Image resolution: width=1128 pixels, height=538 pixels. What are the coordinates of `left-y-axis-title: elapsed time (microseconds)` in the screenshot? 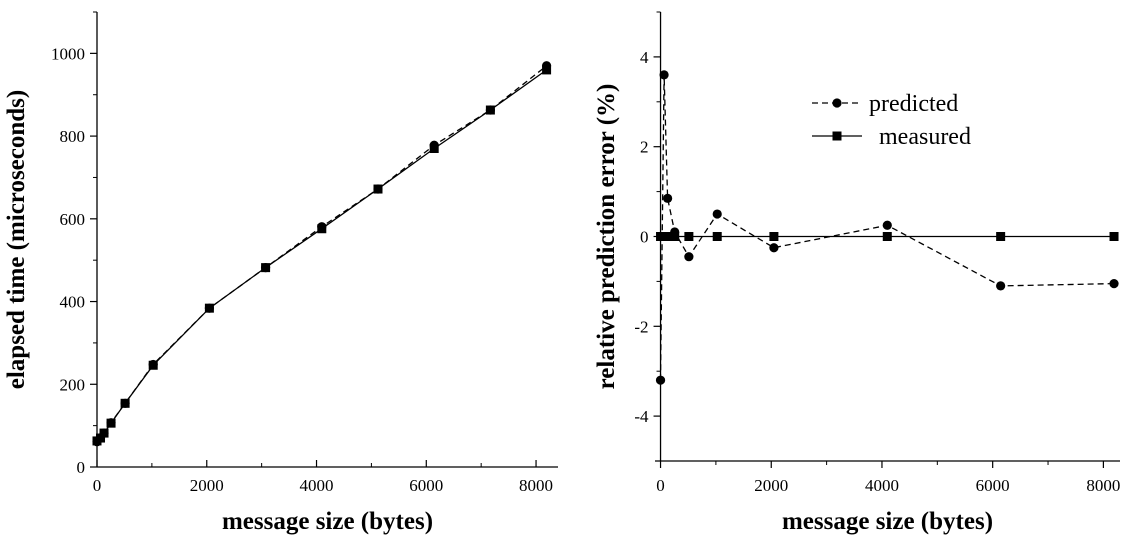 It's located at (16, 240).